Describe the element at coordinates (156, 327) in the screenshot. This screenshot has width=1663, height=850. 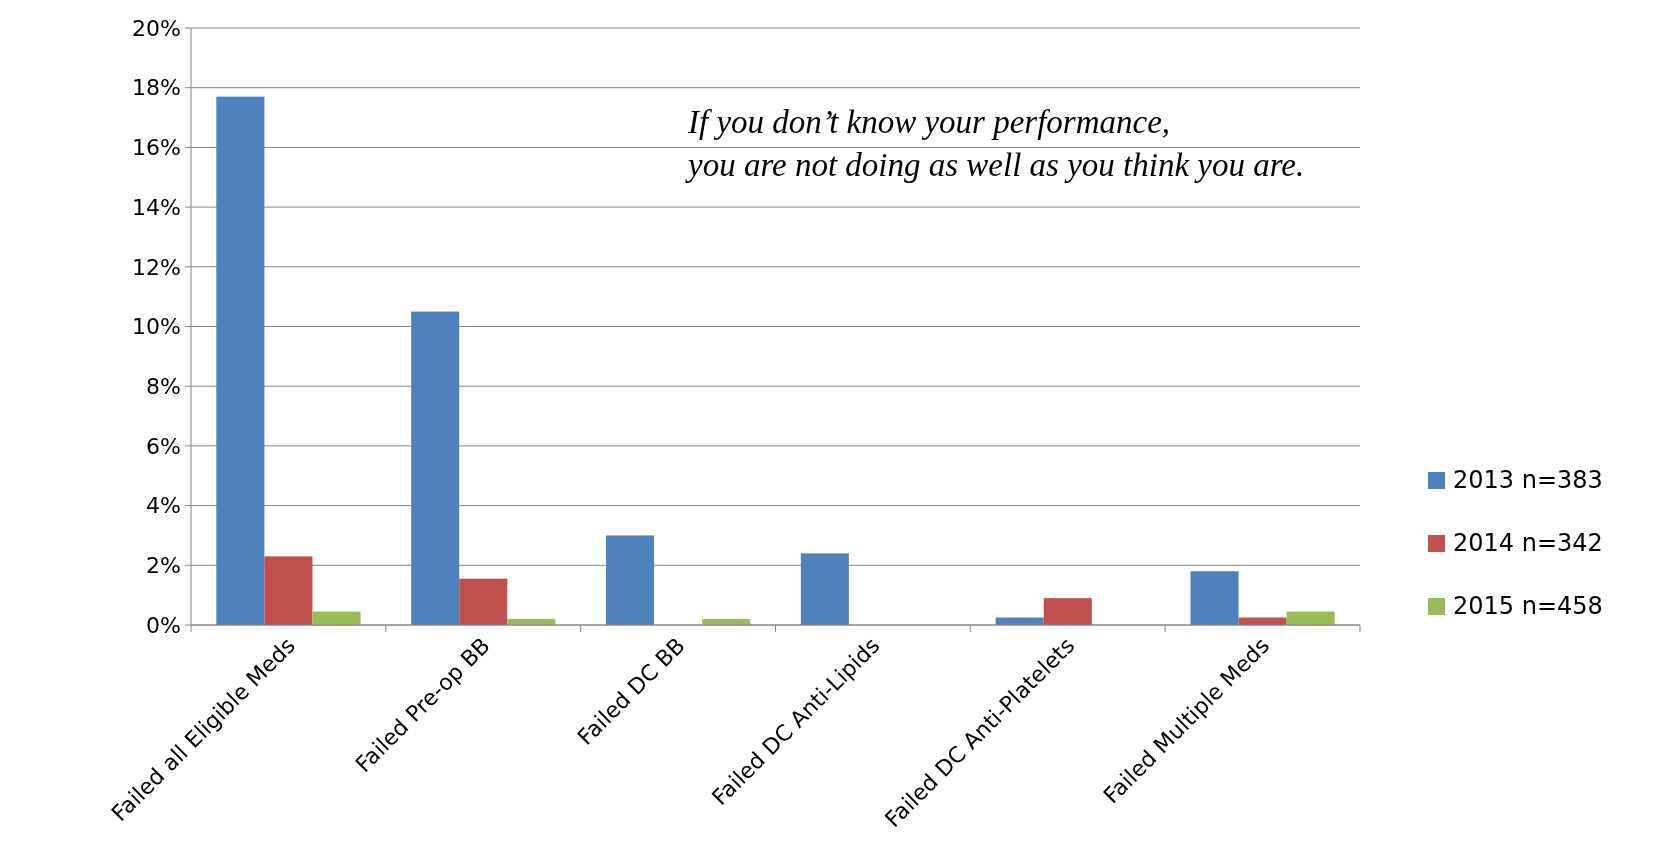
I see `y-tick-label: 10%` at that location.